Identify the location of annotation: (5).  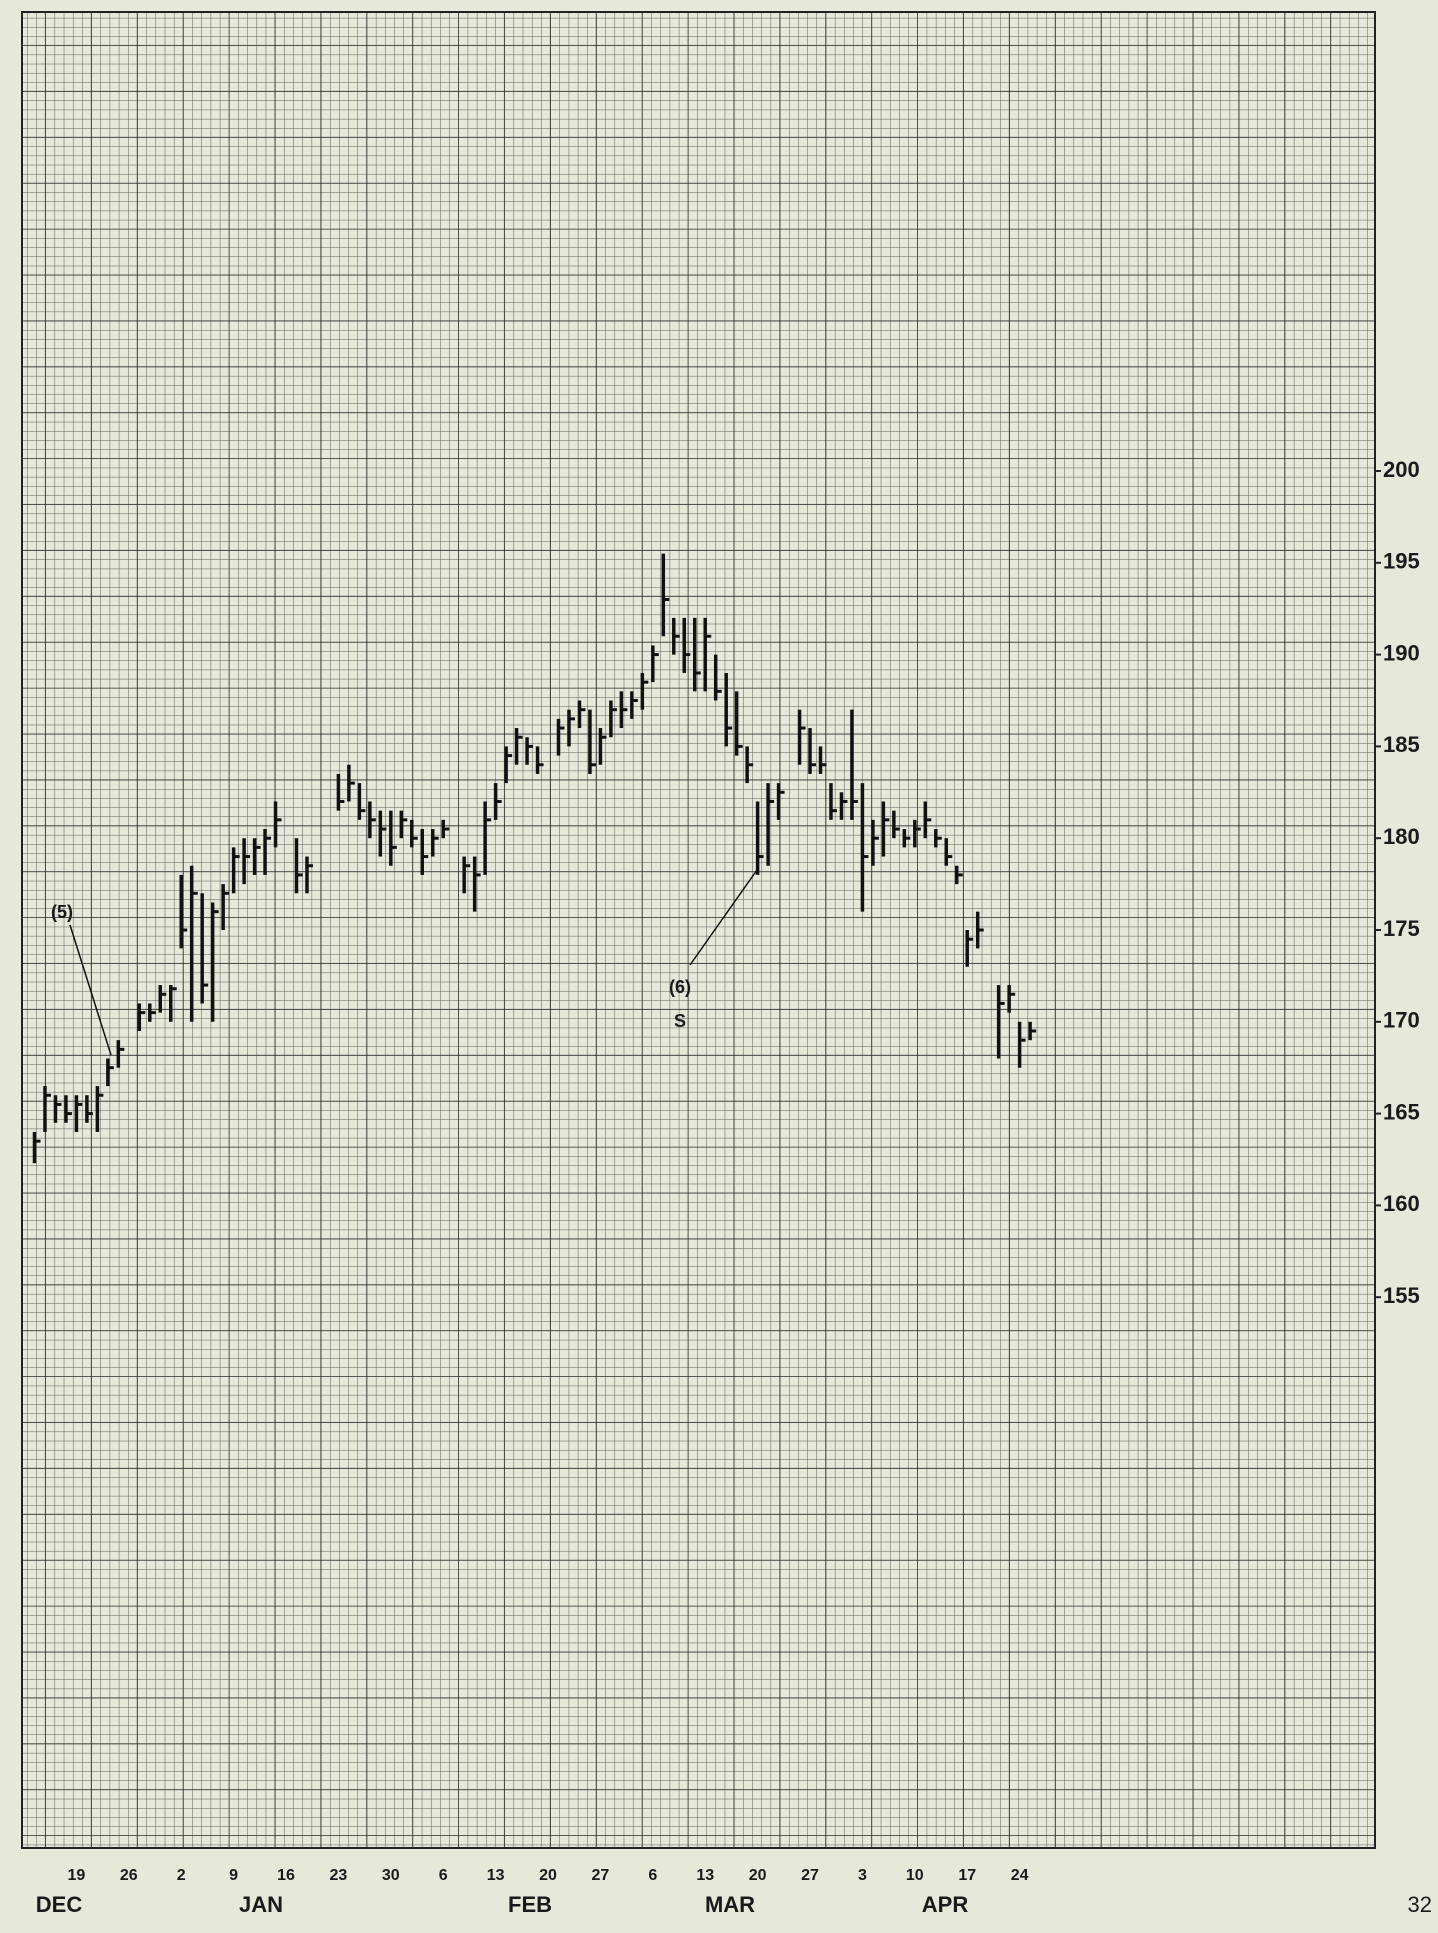
(62, 912).